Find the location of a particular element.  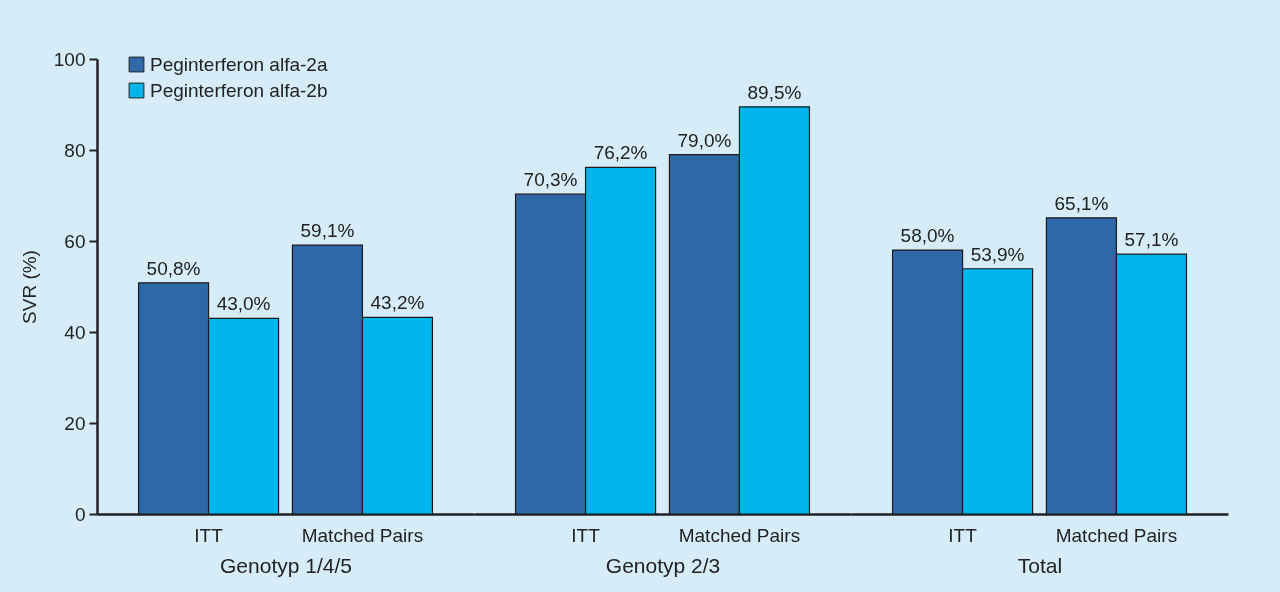

data-label: 43,2% is located at coordinates (397, 303).